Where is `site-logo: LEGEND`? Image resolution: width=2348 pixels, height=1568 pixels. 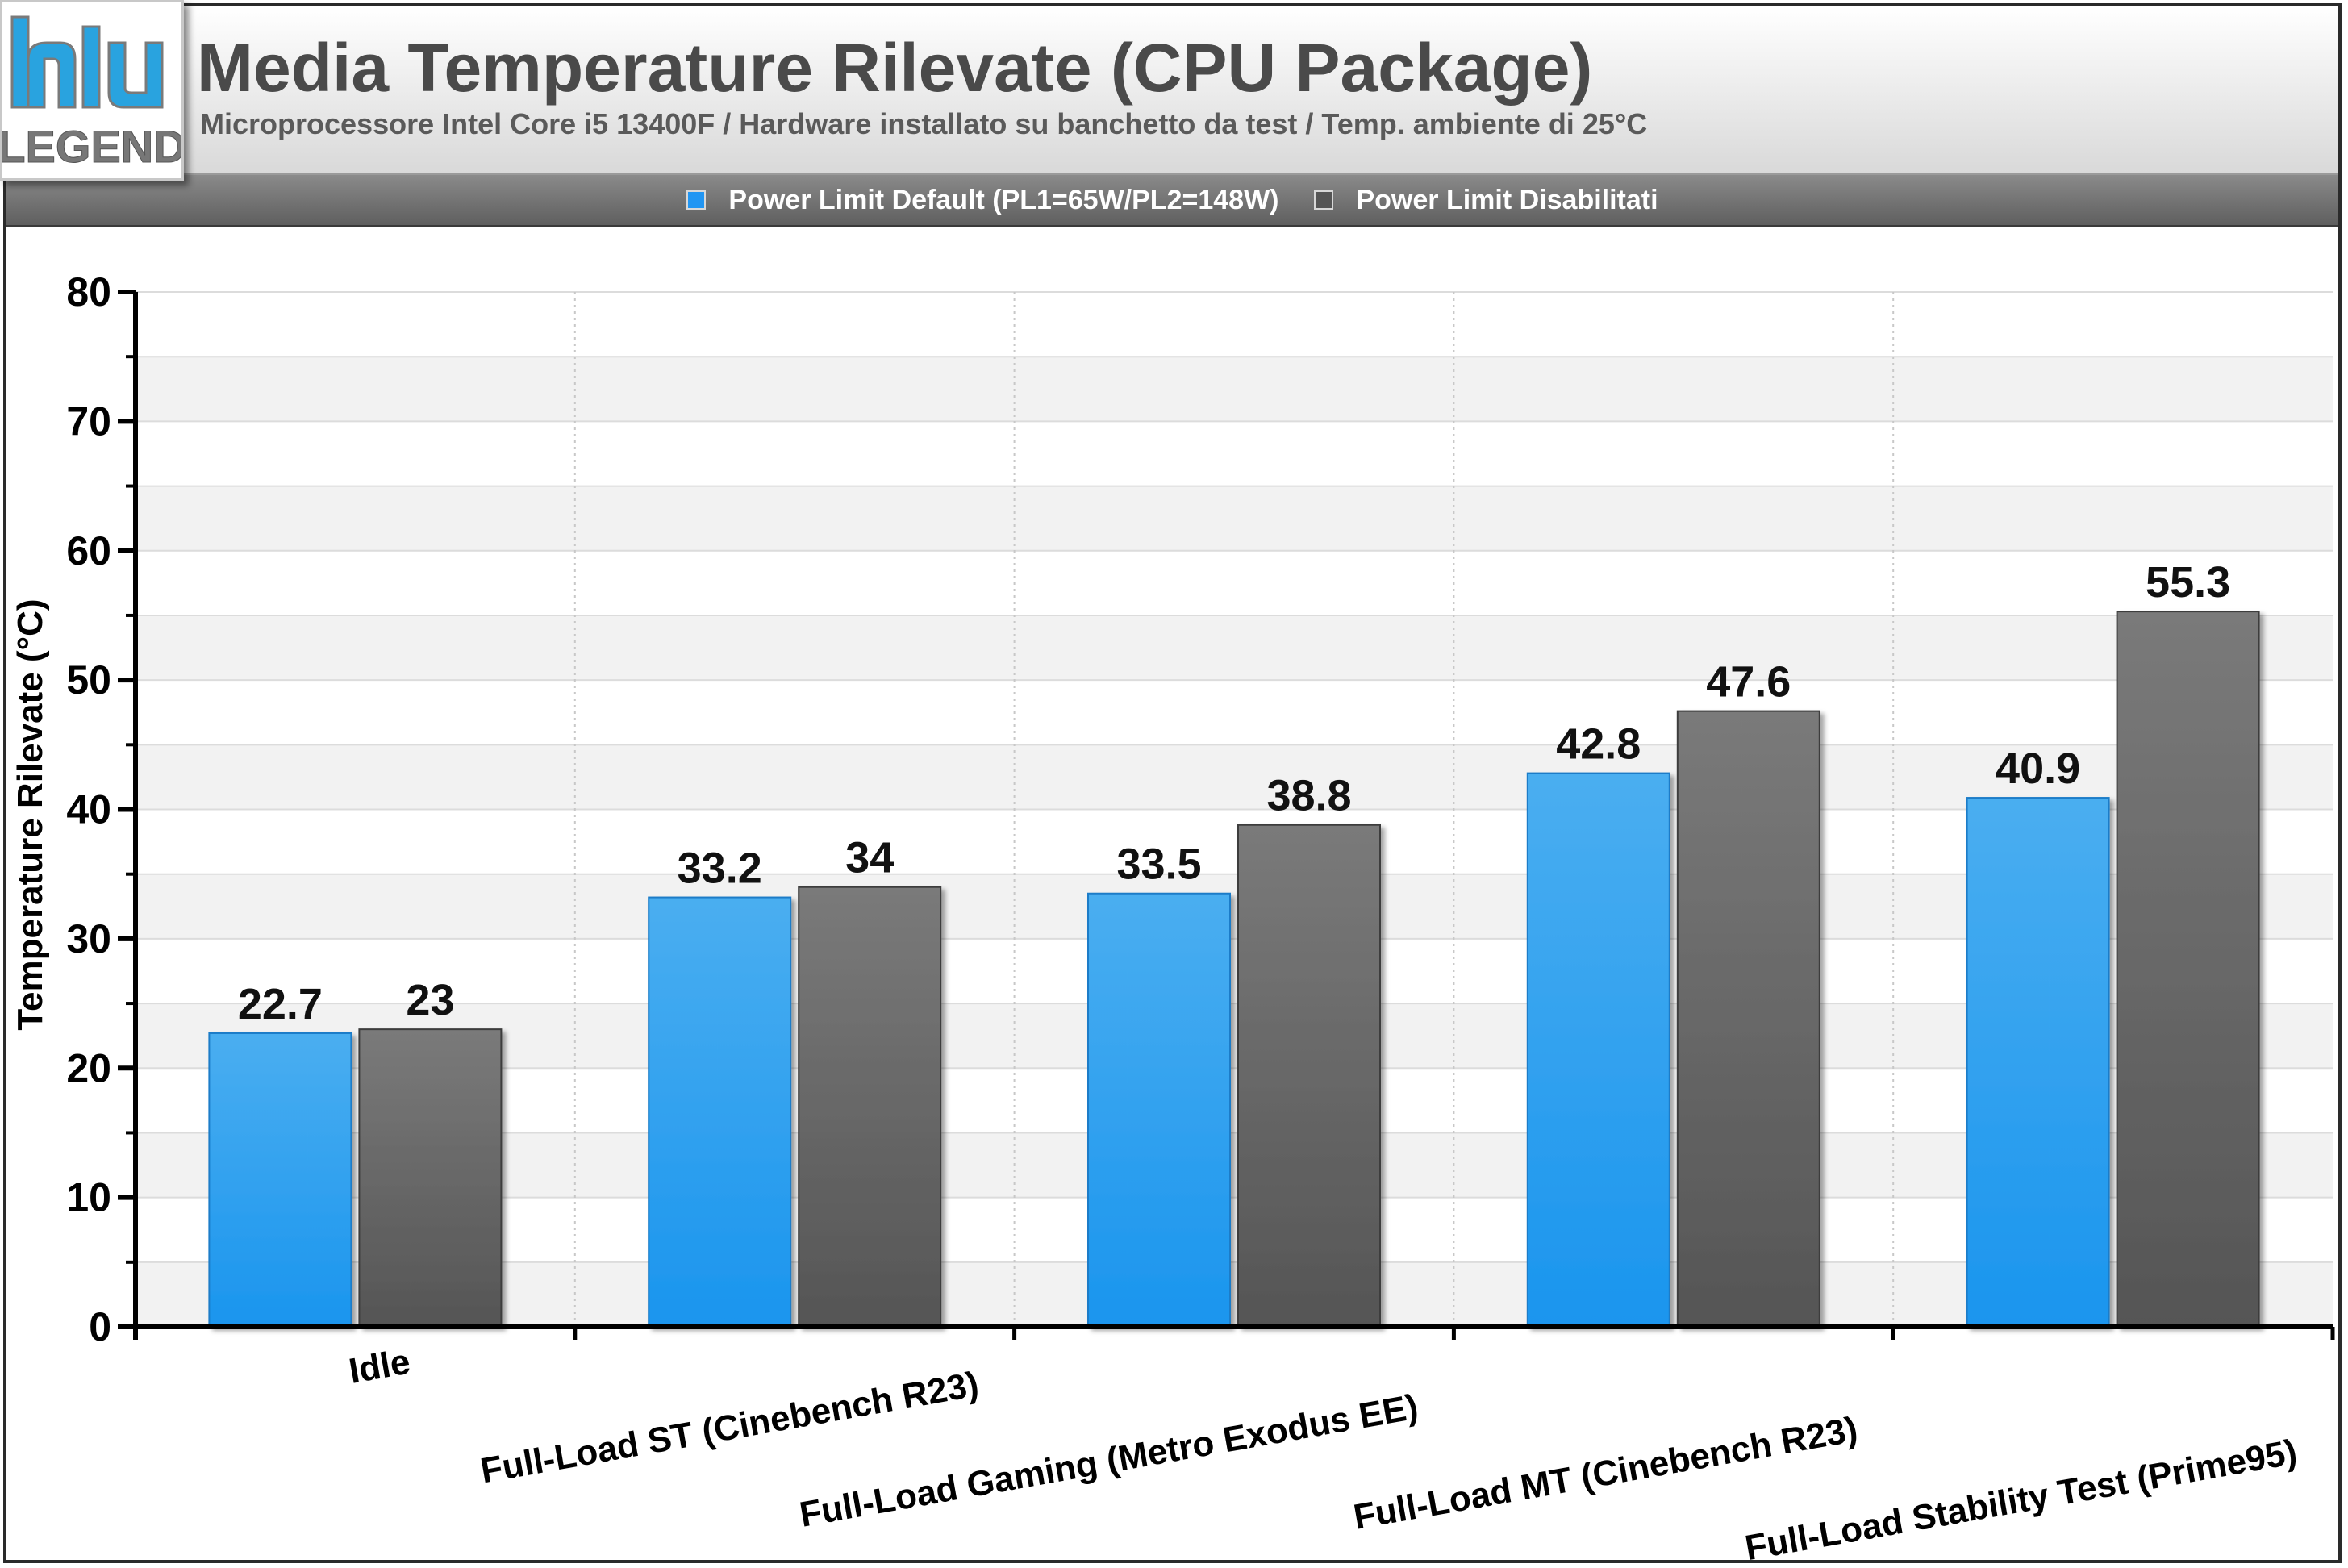
site-logo: LEGEND is located at coordinates (92, 91).